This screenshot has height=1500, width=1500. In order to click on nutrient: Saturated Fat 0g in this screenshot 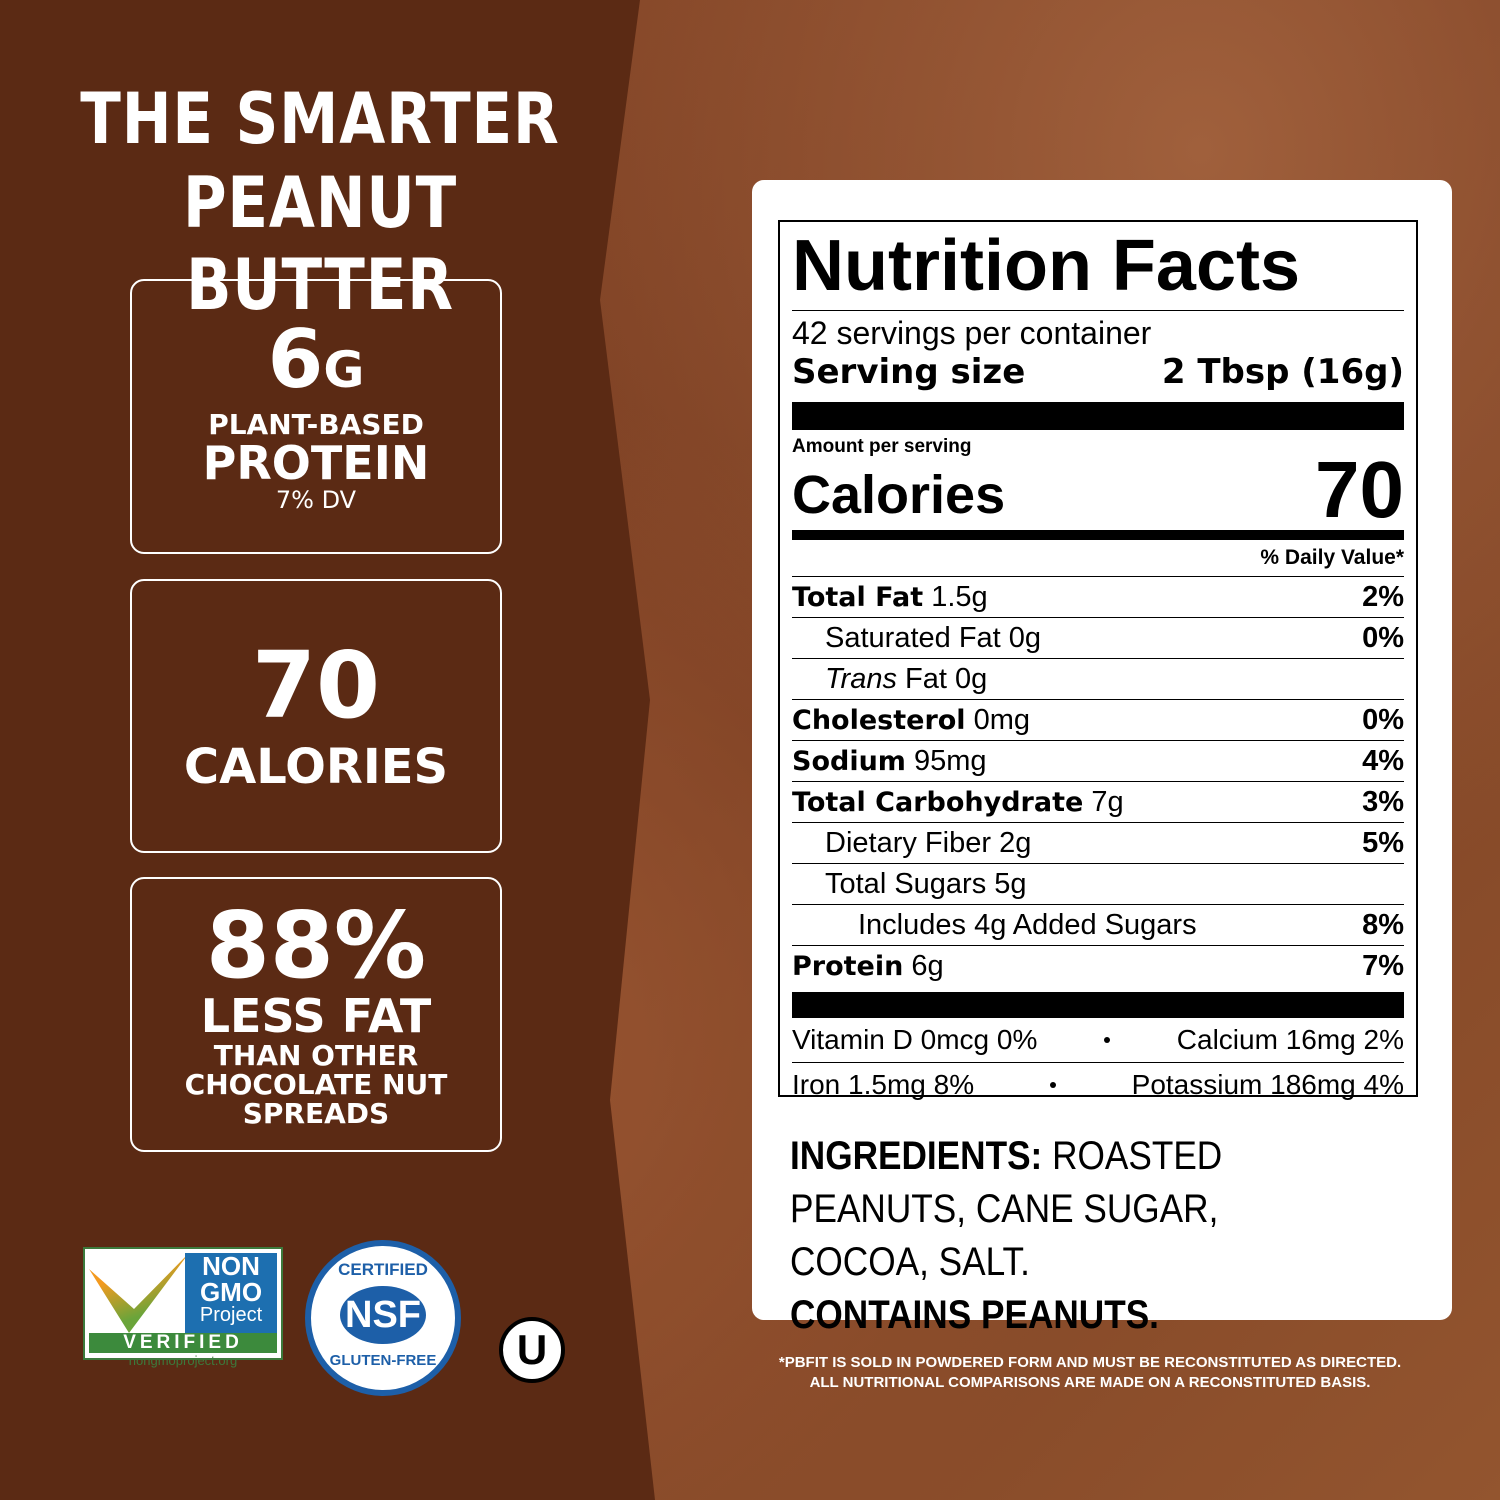, I will do `click(916, 638)`.